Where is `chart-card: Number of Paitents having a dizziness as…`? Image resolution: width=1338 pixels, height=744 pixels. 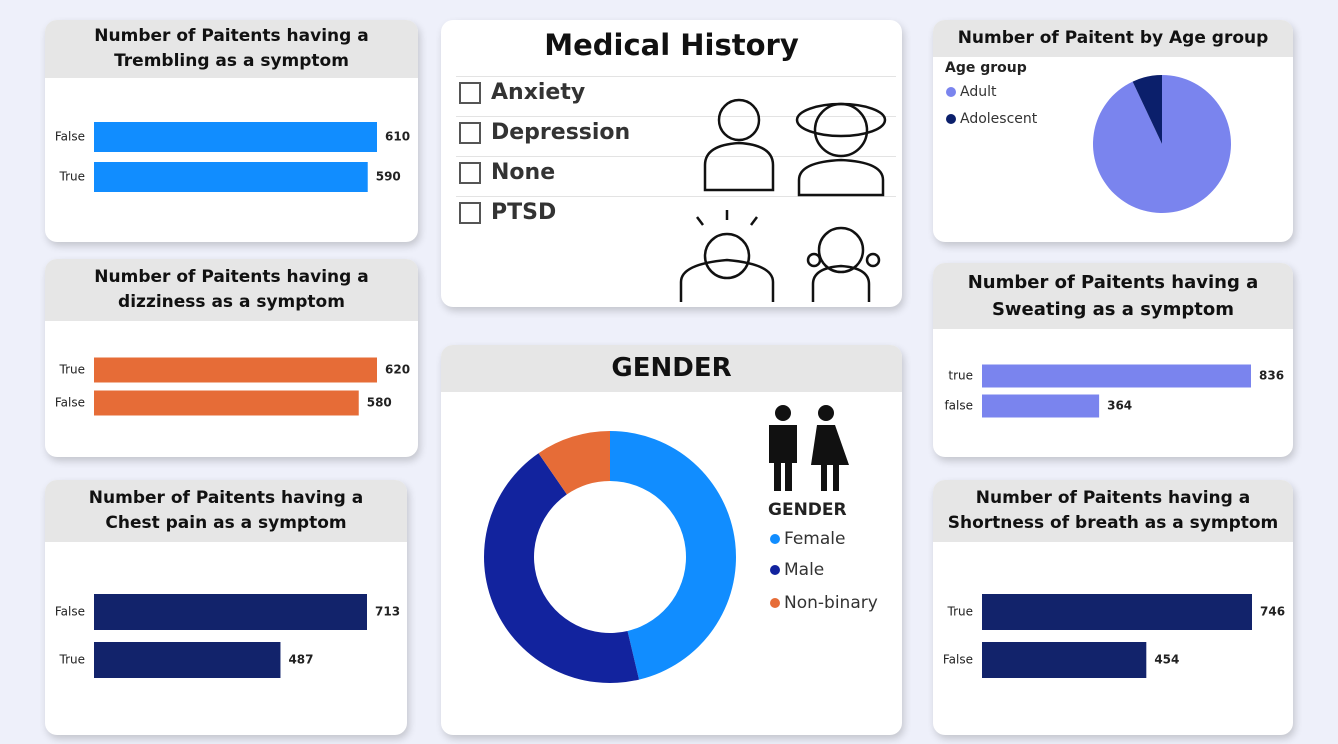
chart-card: Number of Paitents having a dizziness as… is located at coordinates (231, 358).